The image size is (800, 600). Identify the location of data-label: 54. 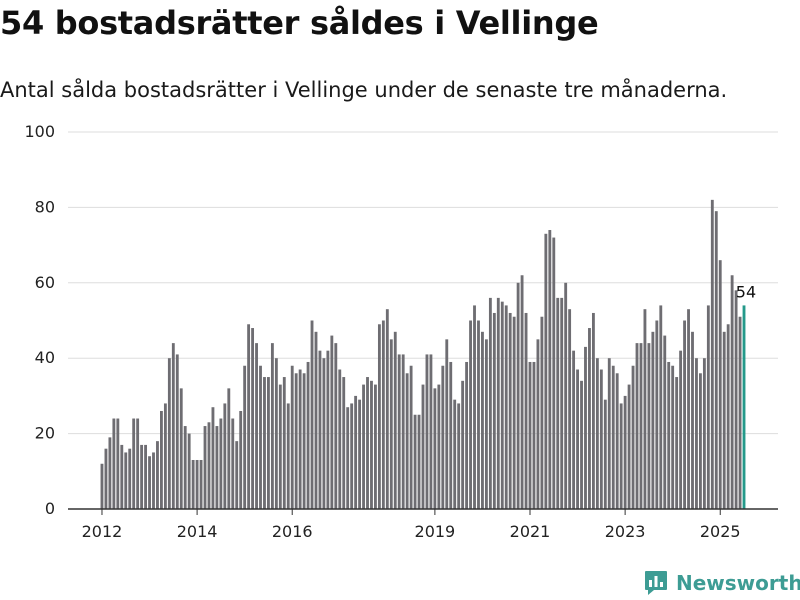
(746, 291).